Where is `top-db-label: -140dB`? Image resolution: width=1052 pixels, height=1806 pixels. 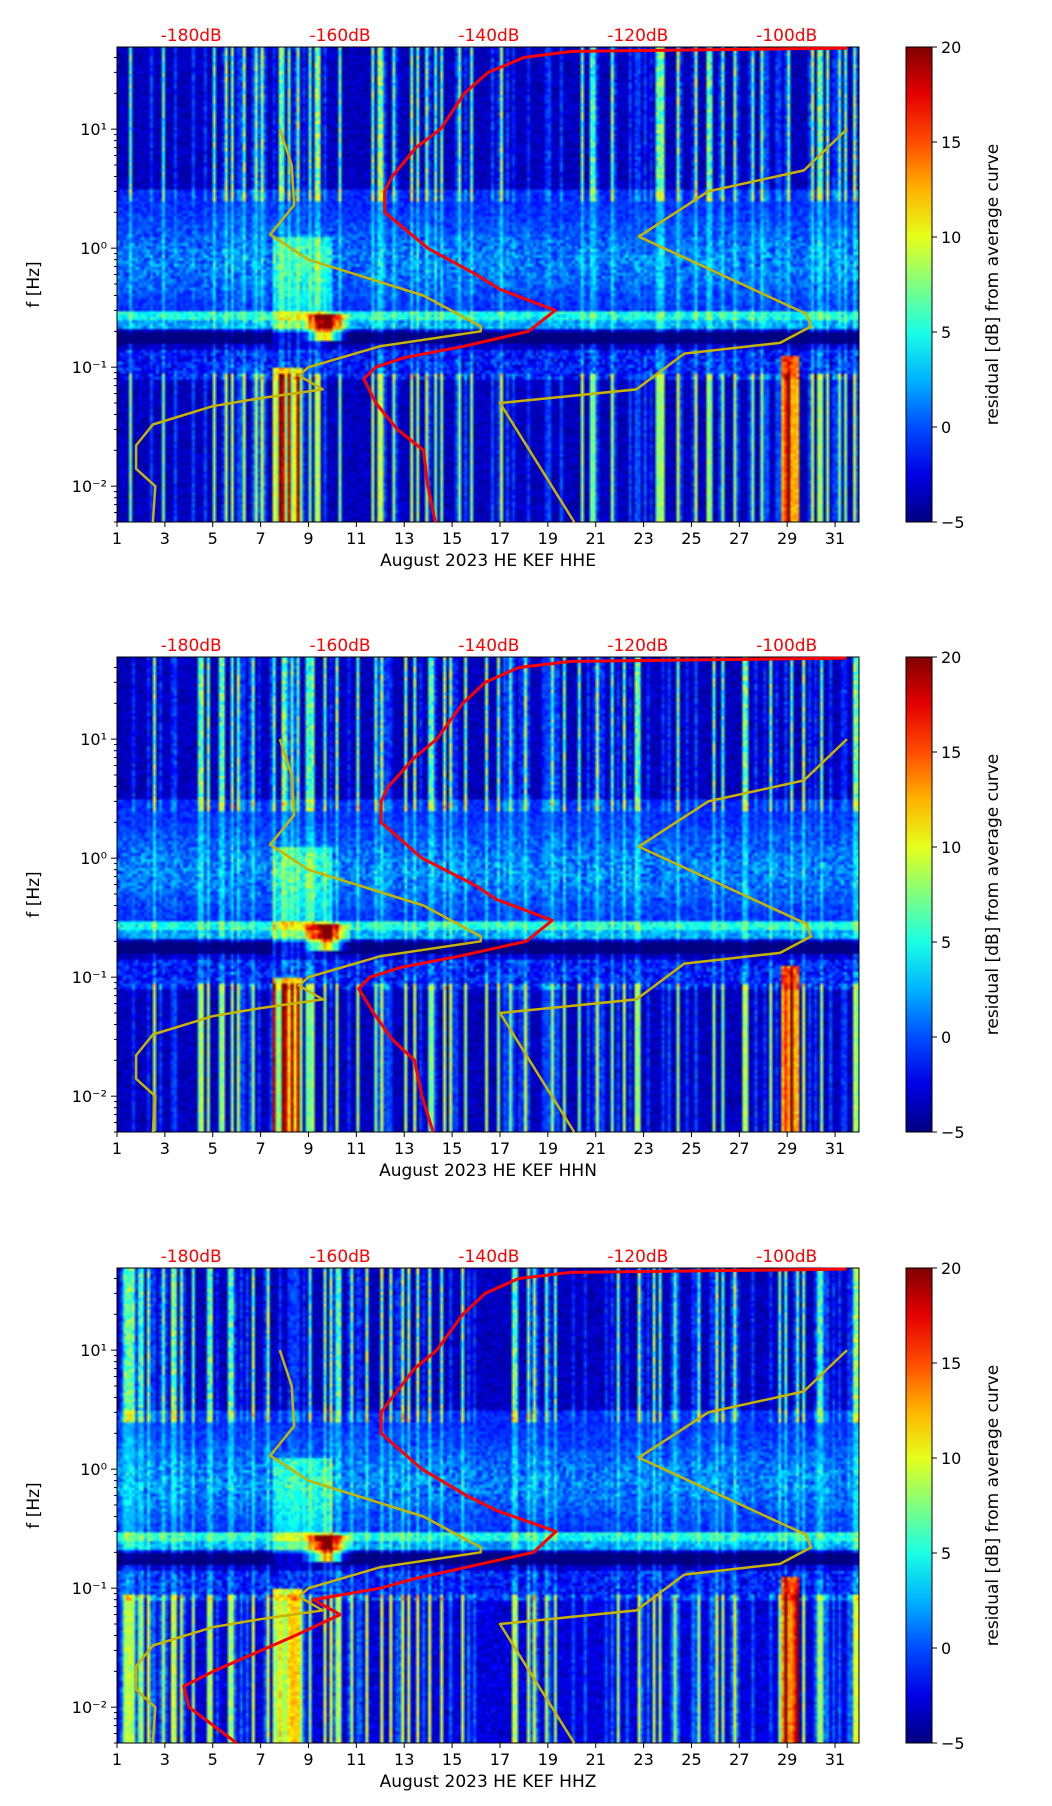
top-db-label: -140dB is located at coordinates (488, 1257).